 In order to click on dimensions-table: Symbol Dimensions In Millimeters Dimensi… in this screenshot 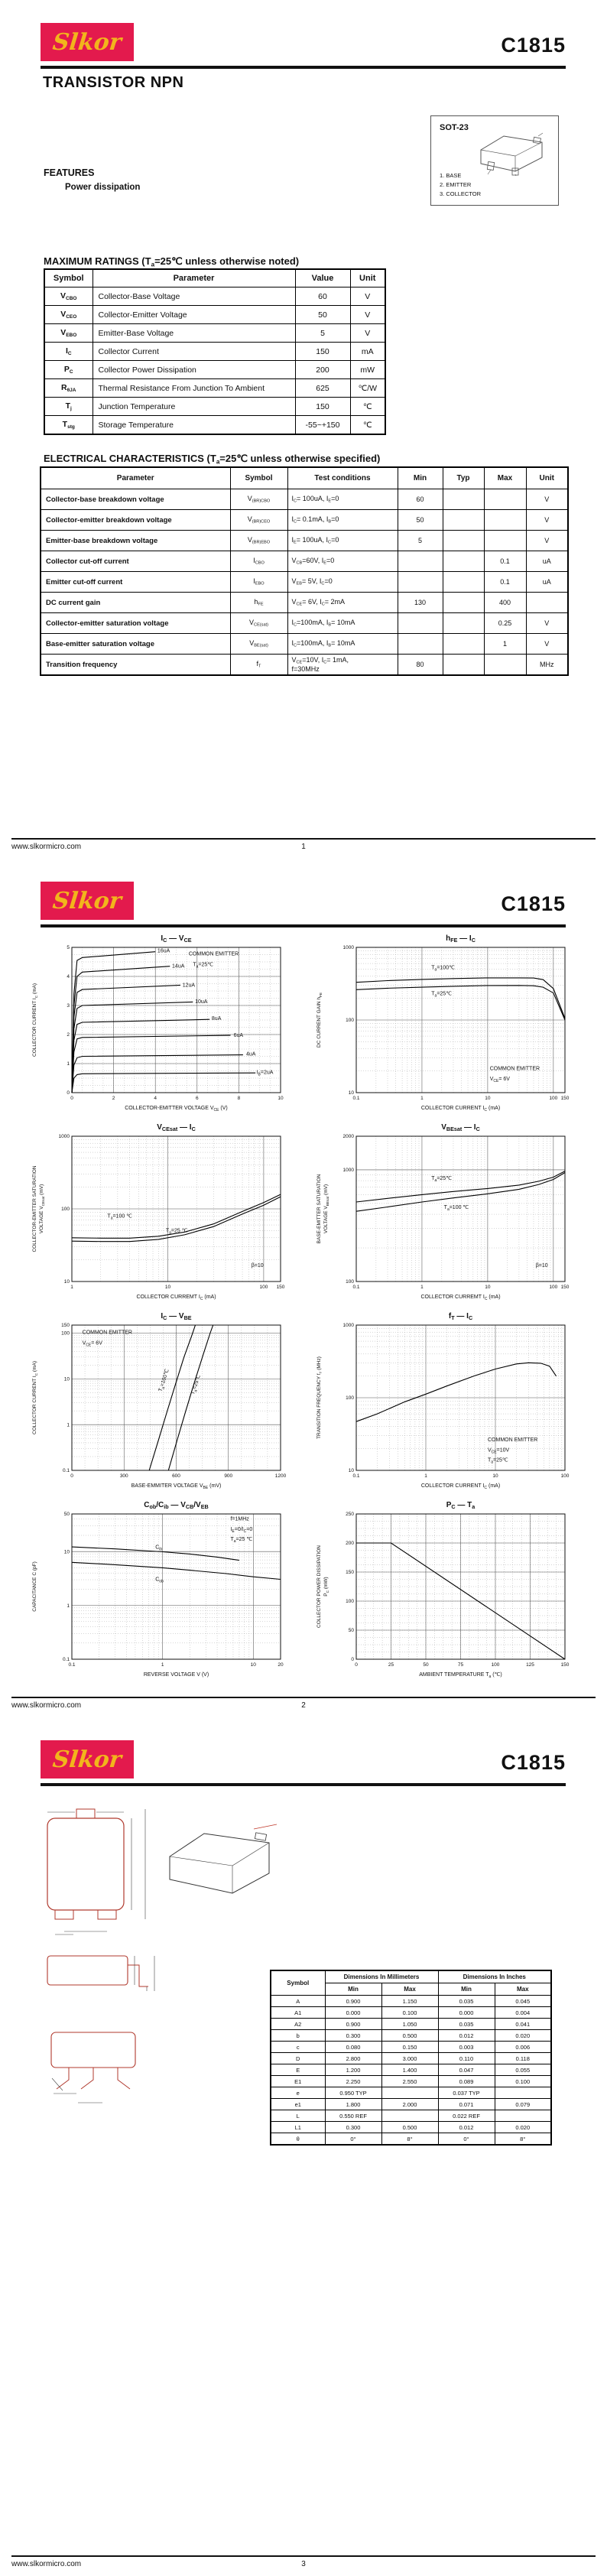, I will do `click(411, 2058)`.